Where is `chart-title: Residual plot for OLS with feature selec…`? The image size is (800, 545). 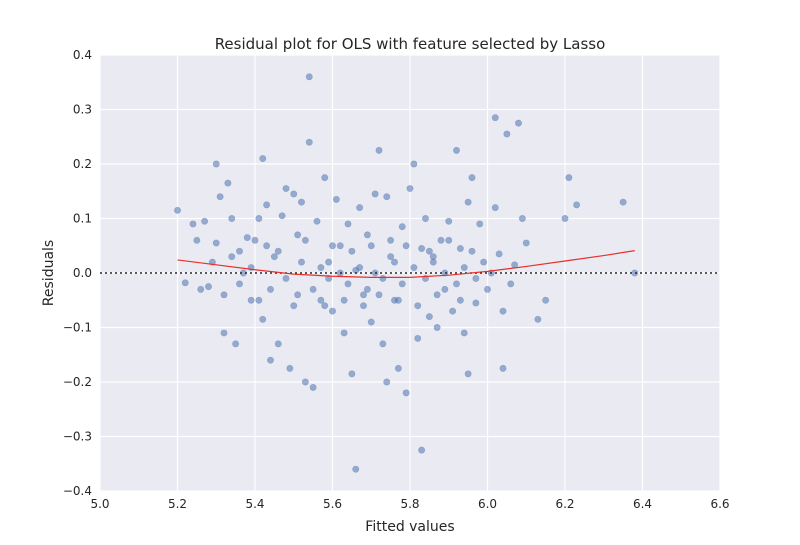 chart-title: Residual plot for OLS with feature selec… is located at coordinates (410, 44).